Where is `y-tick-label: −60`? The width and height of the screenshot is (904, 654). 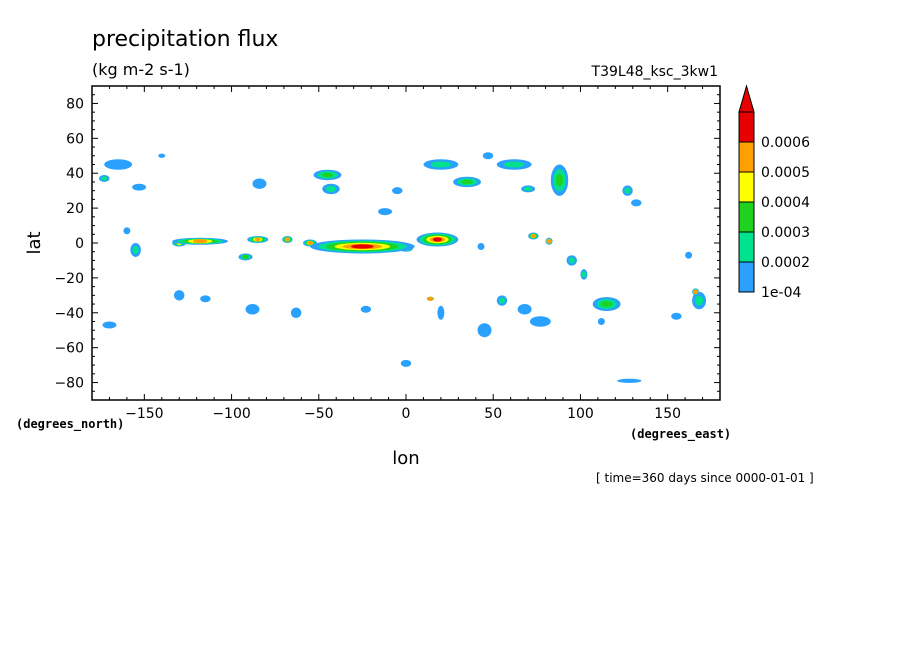 y-tick-label: −60 is located at coordinates (69, 349).